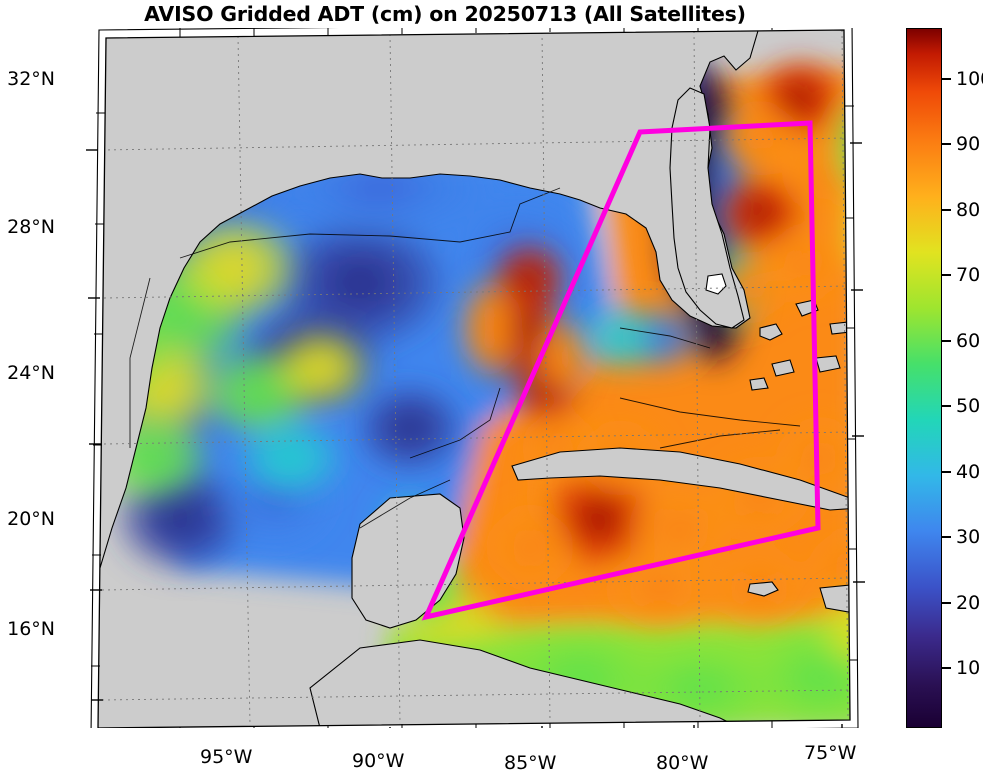 The image size is (983, 774). I want to click on cblabel-90: 90, so click(968, 144).